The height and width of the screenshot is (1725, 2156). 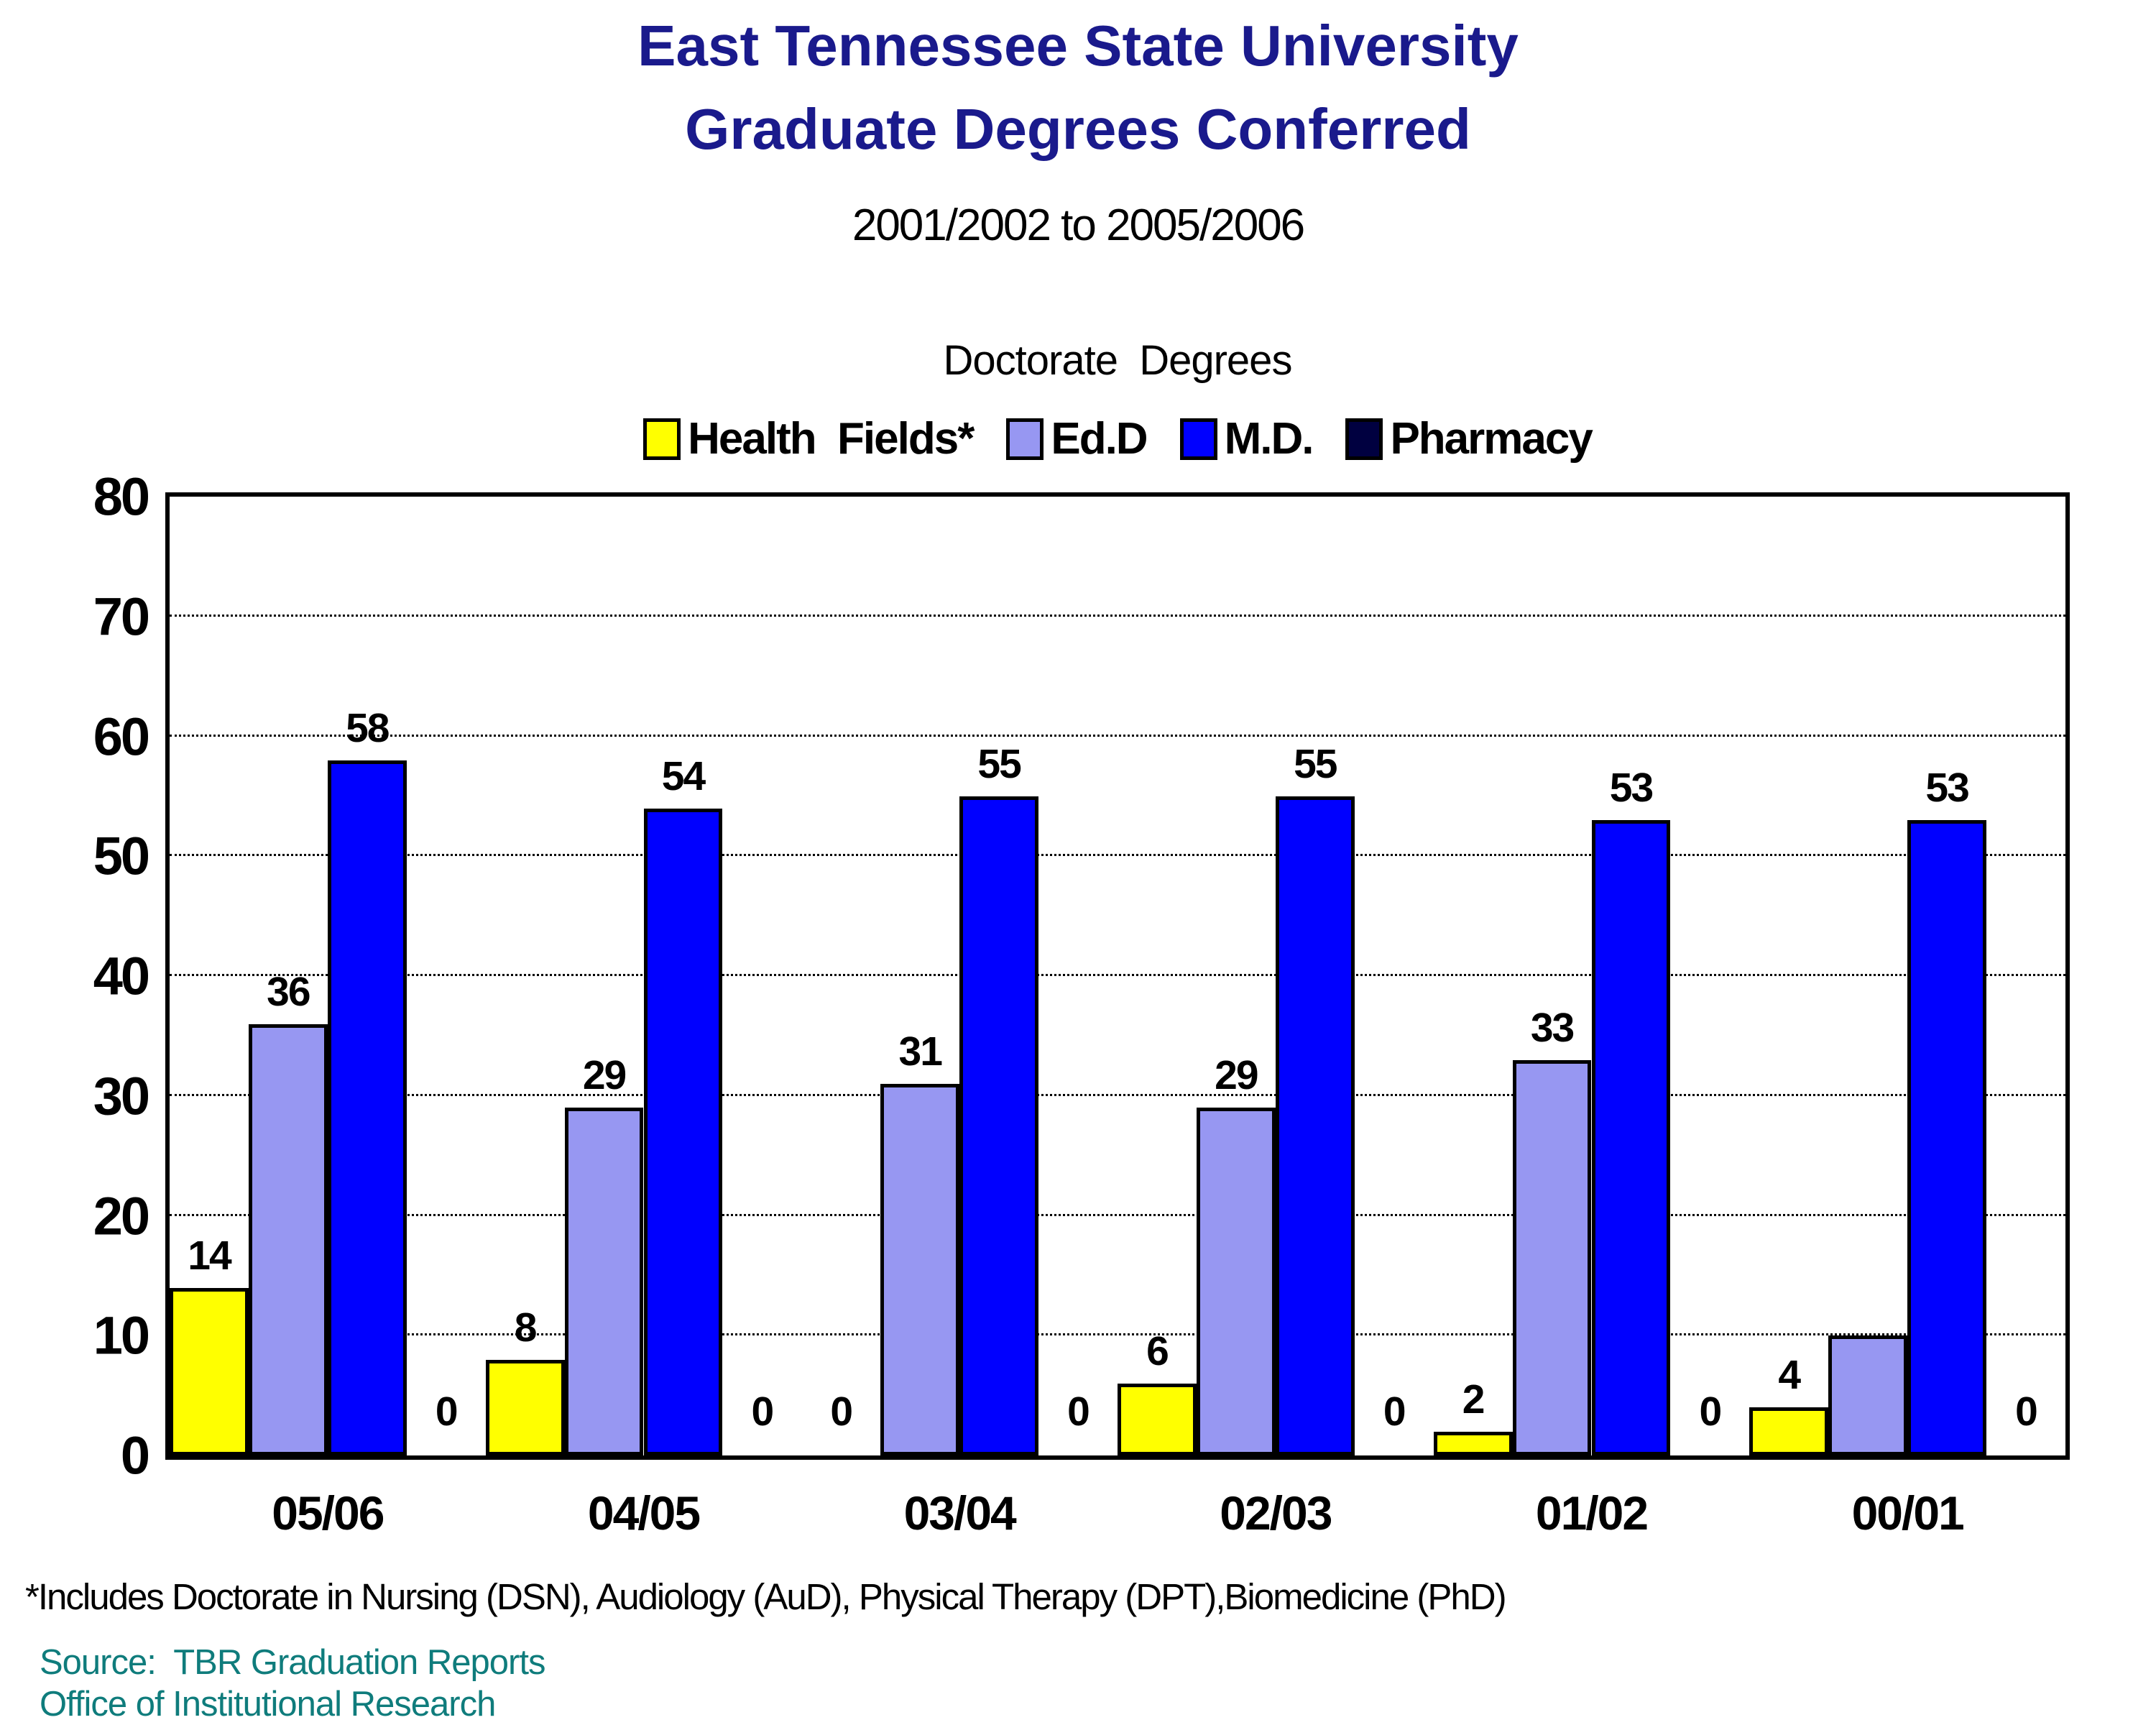 What do you see at coordinates (1078, 1412) in the screenshot?
I see `value-label-pharmacy-03-04: 0` at bounding box center [1078, 1412].